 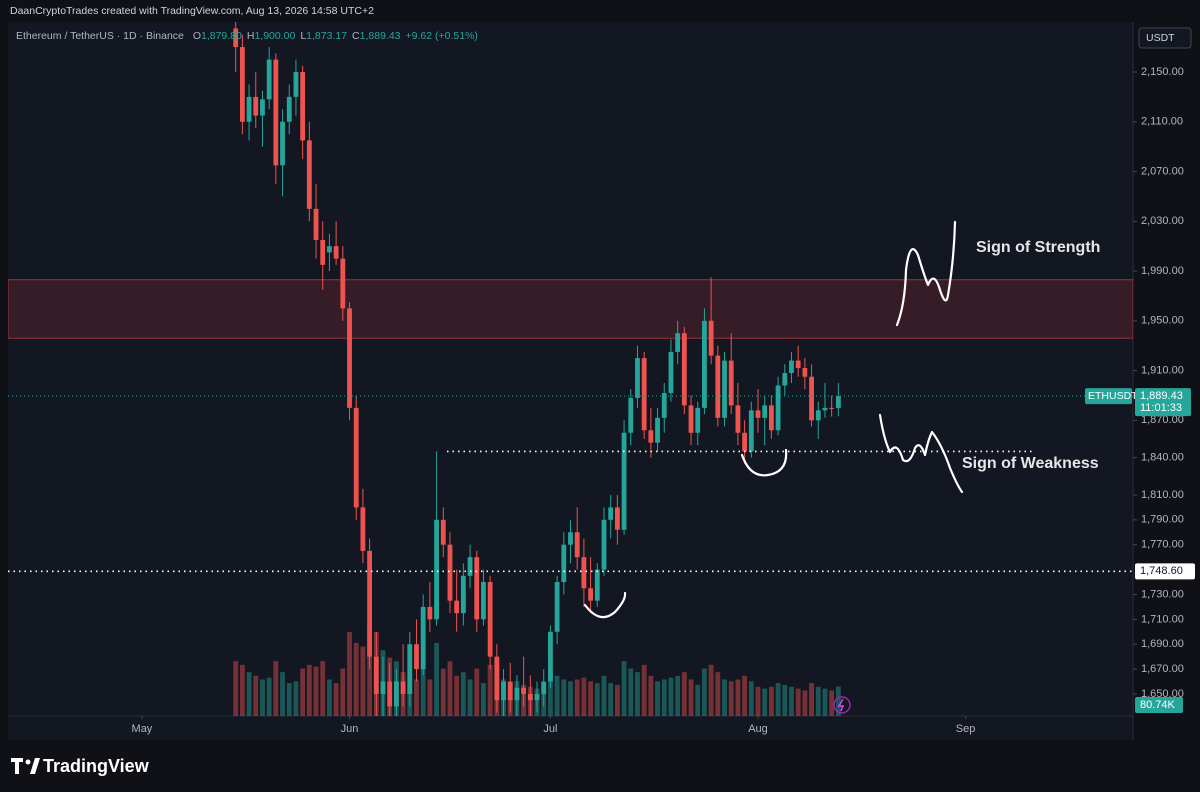 What do you see at coordinates (1161, 396) in the screenshot?
I see `last-price-label: 1,889.43` at bounding box center [1161, 396].